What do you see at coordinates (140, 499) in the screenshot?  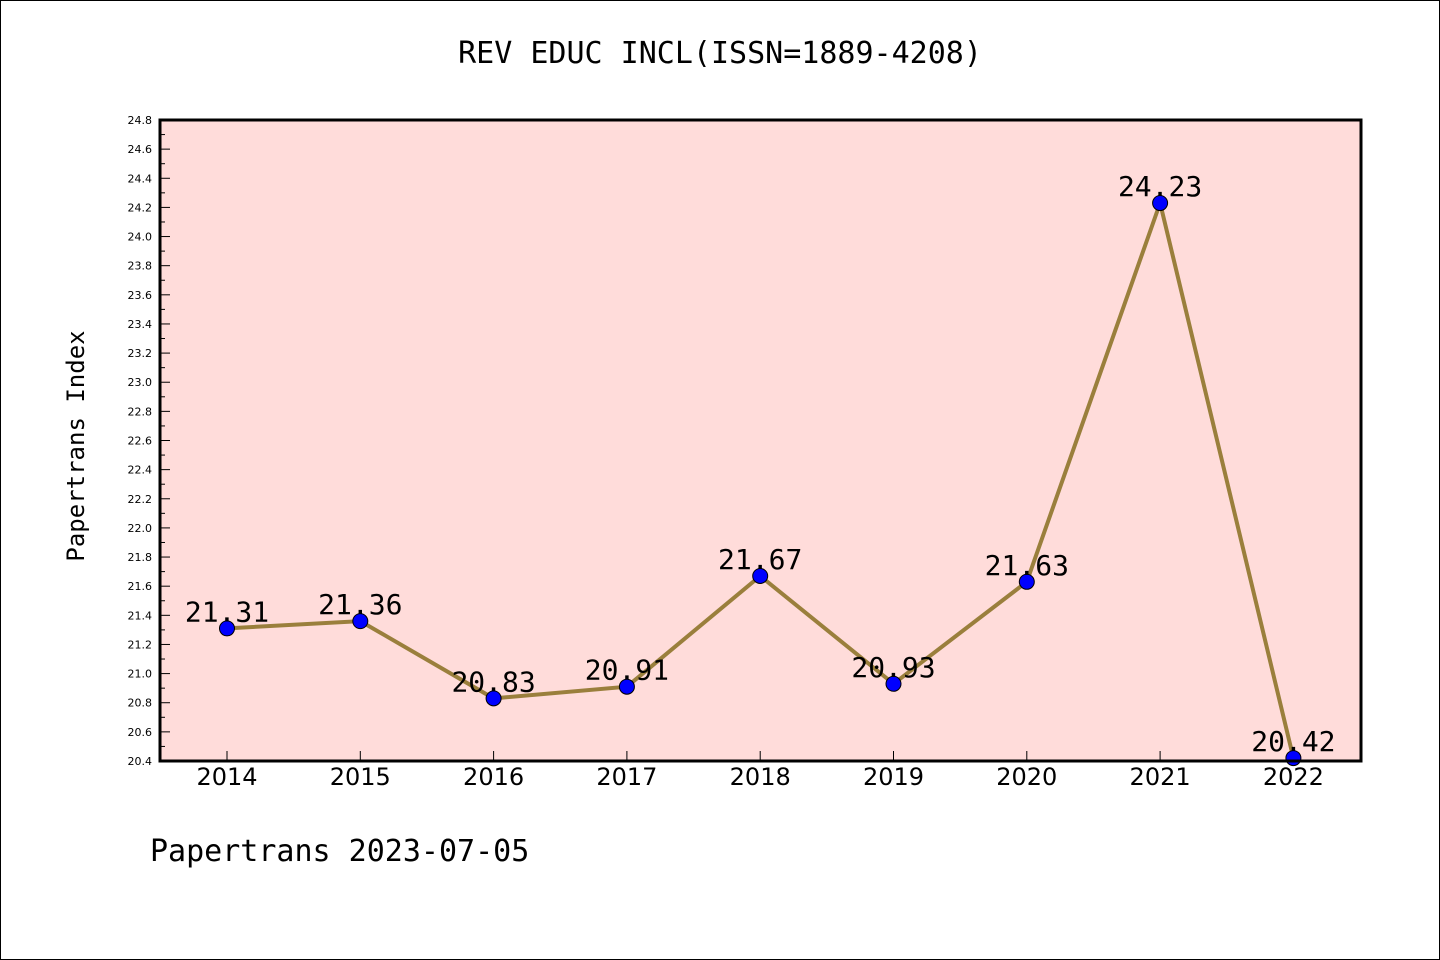 I see `y-tick-label: 22.2` at bounding box center [140, 499].